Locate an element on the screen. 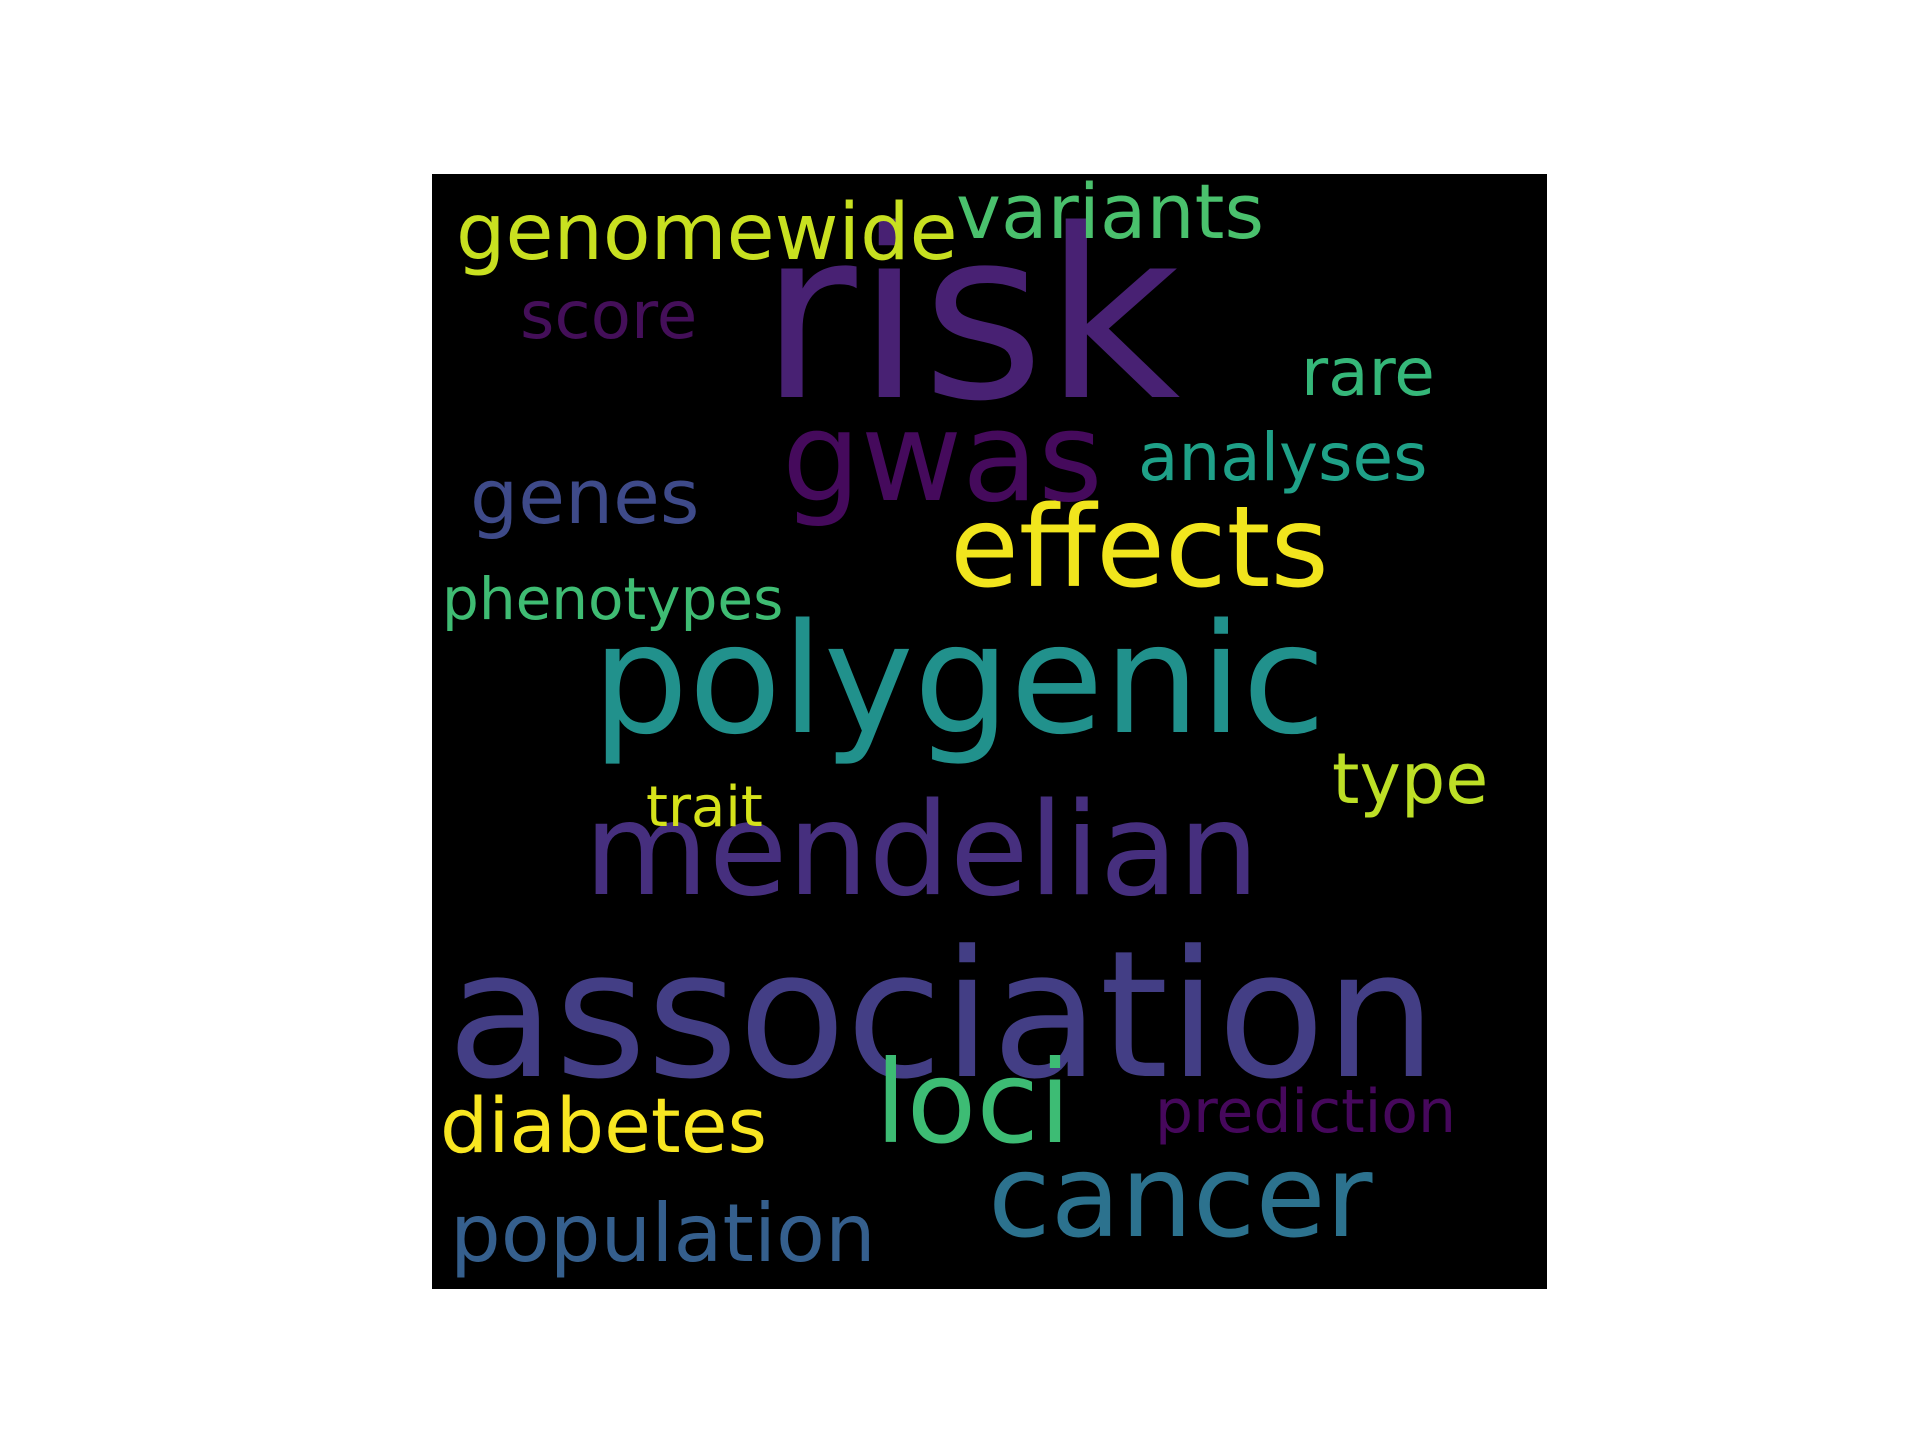  word-trait: trait is located at coordinates (704, 807).